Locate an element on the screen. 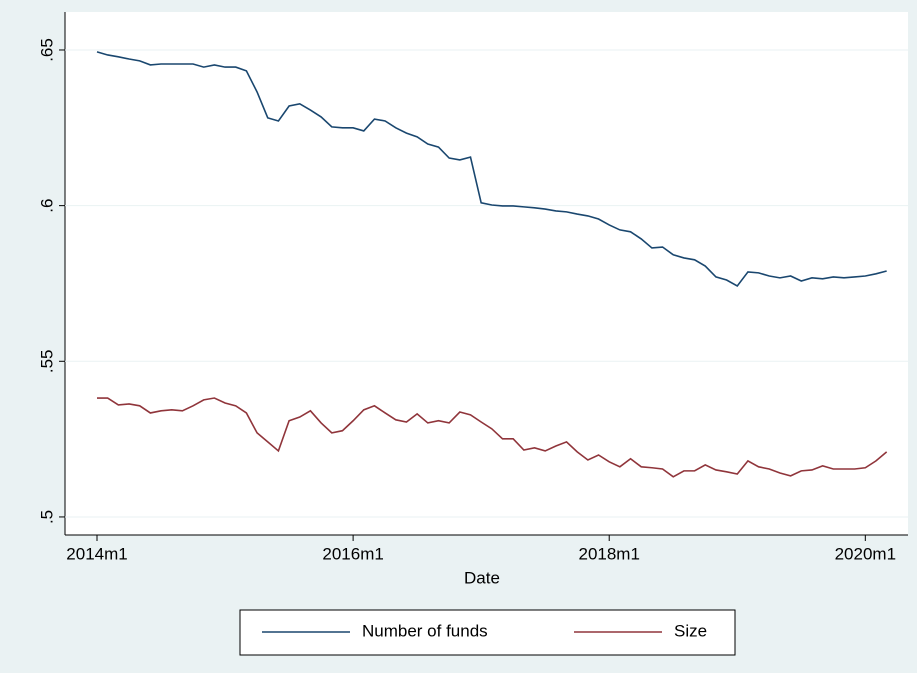  x-tick-label: 2014m1 is located at coordinates (96, 553).